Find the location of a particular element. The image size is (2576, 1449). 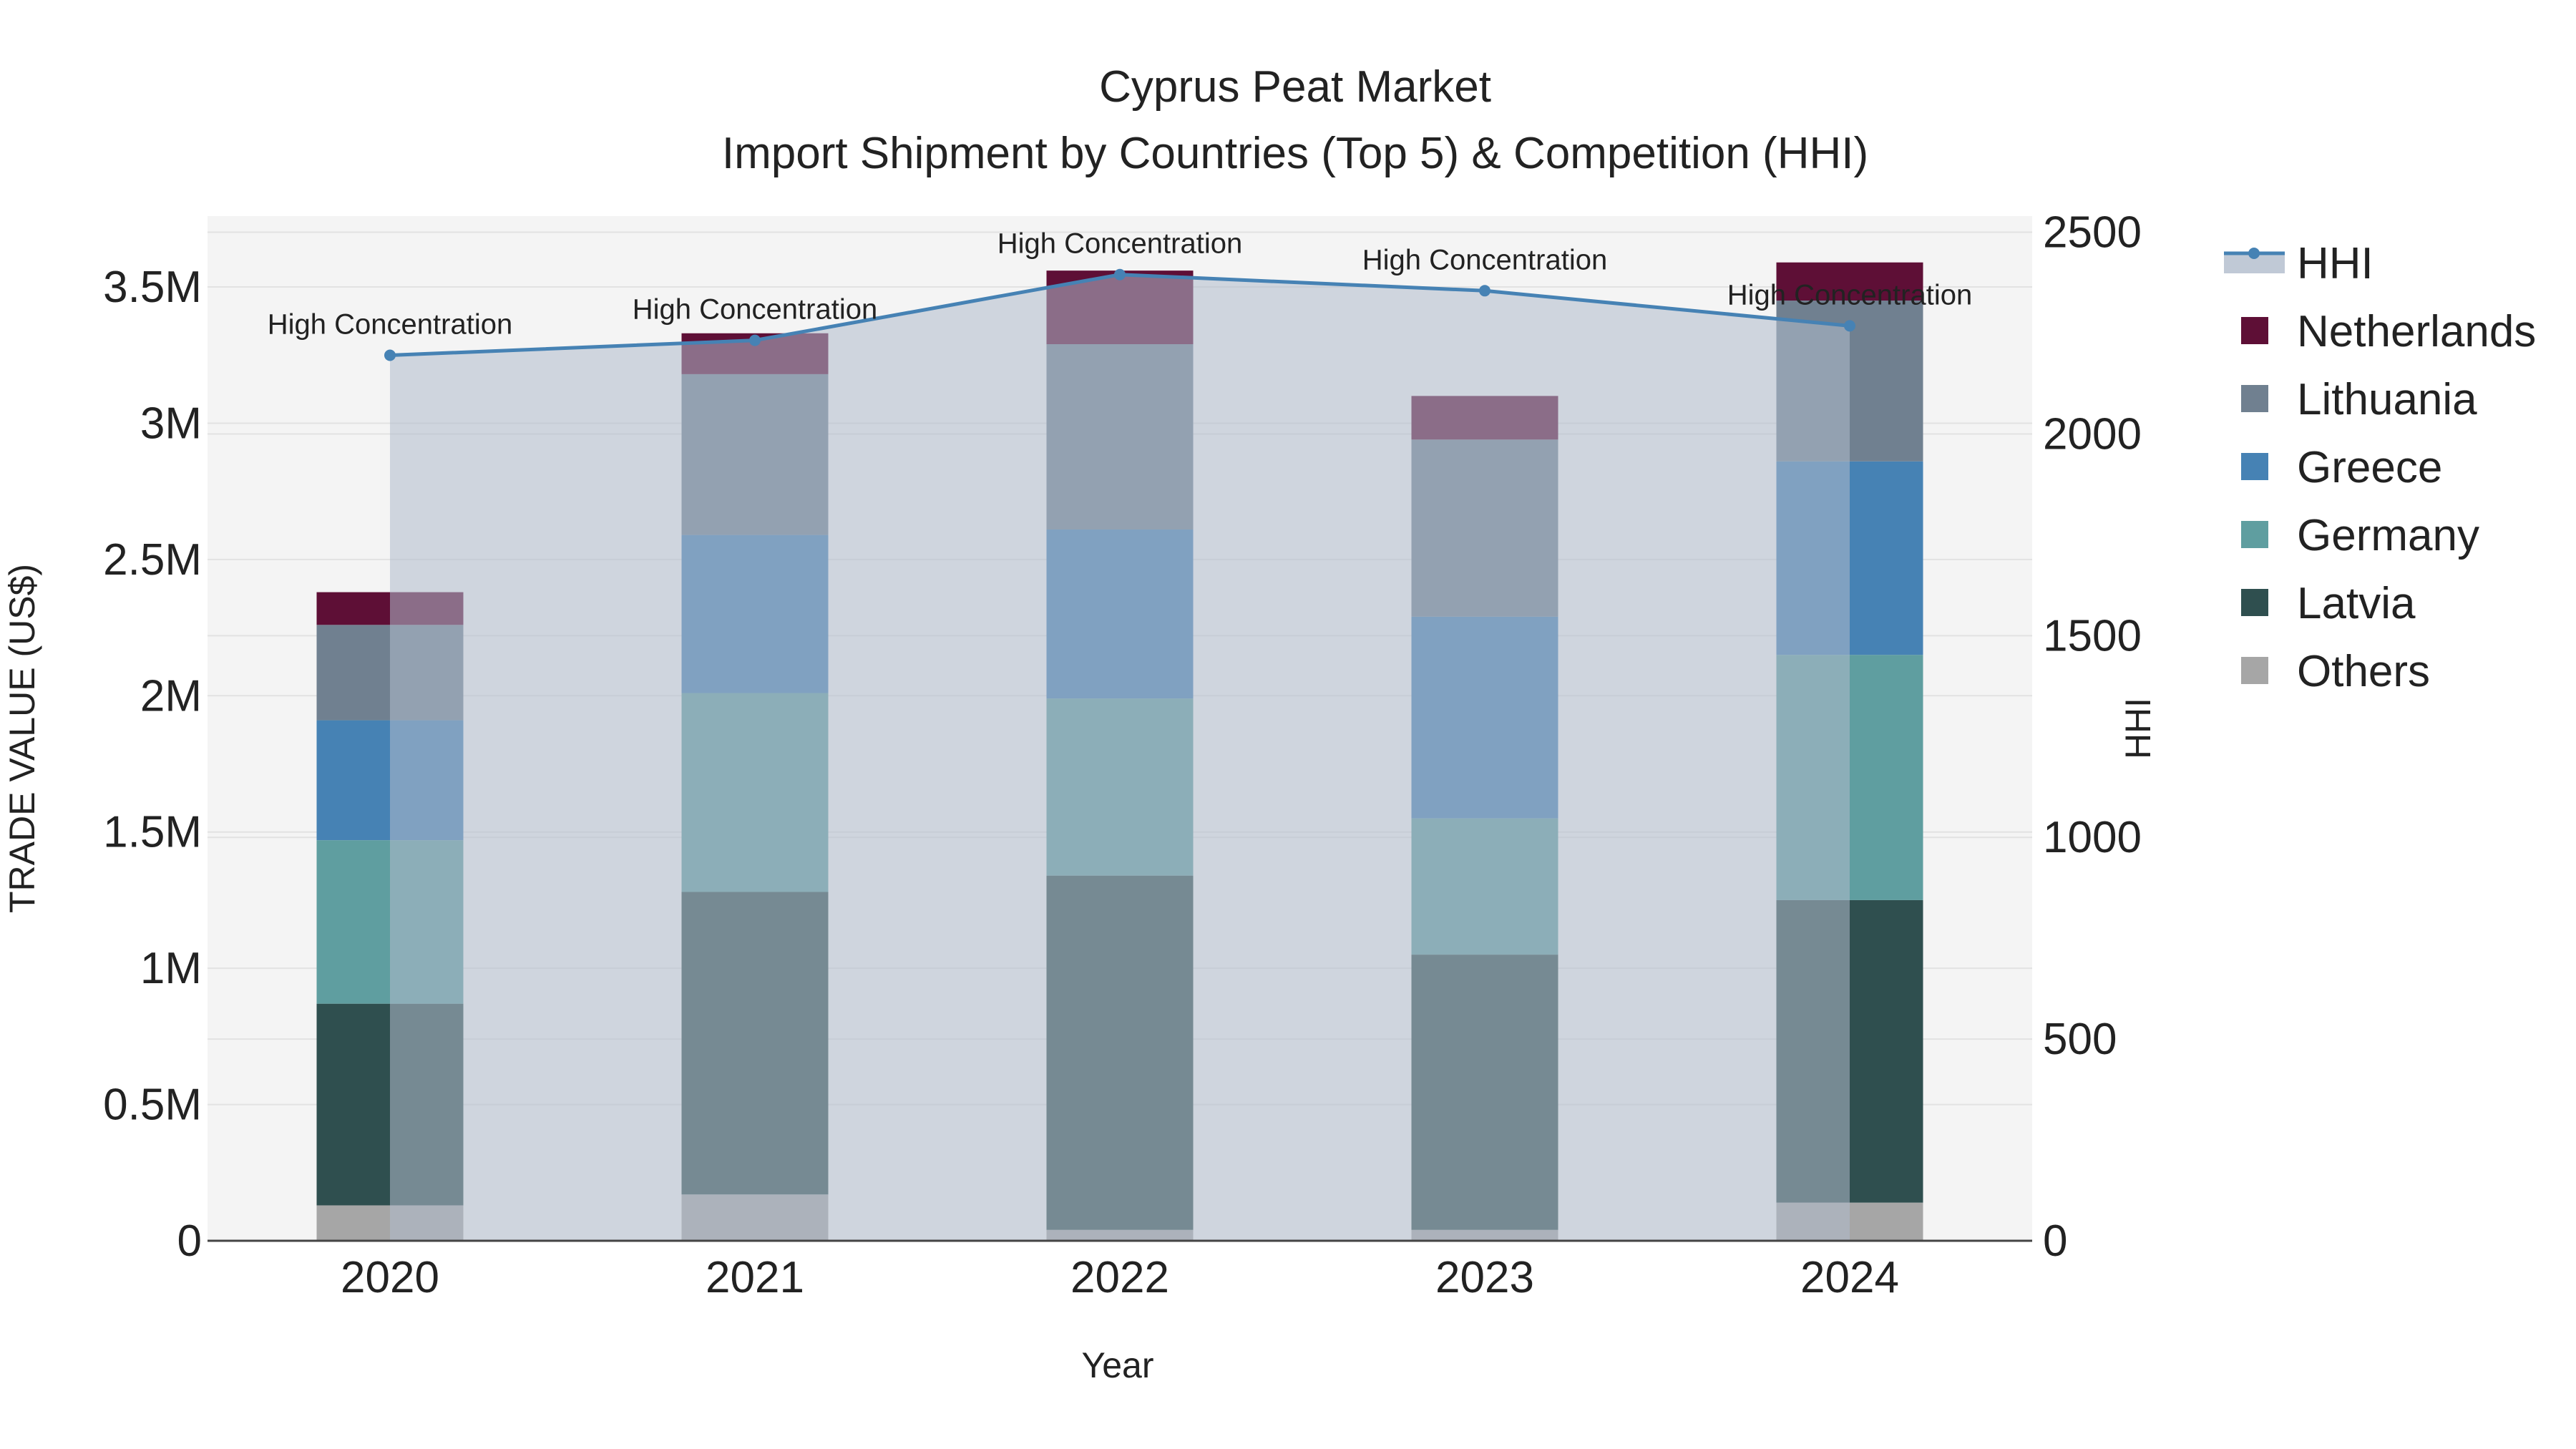

legend-swatch-others is located at coordinates (2254, 670).